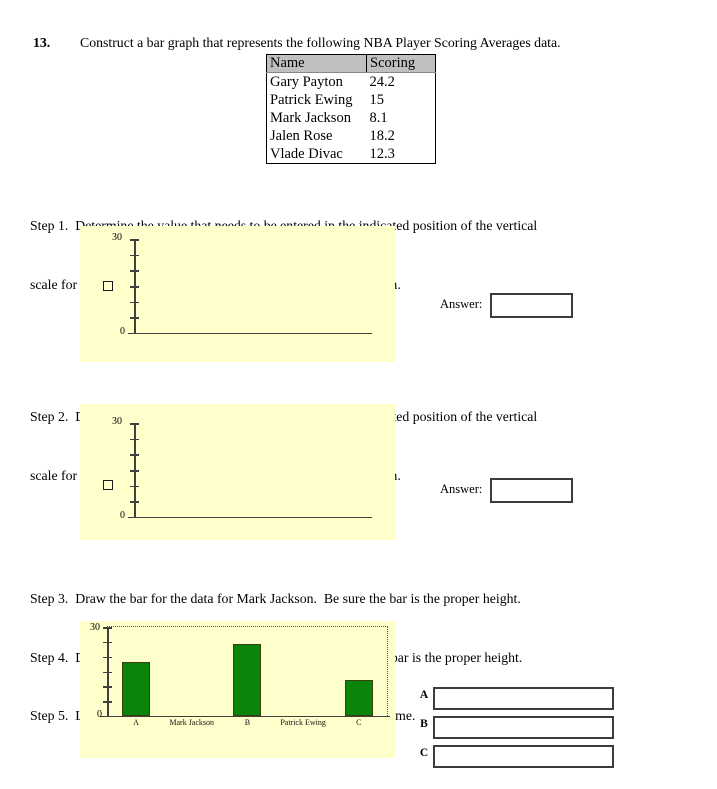  What do you see at coordinates (136, 689) in the screenshot?
I see `chart-bar-a` at bounding box center [136, 689].